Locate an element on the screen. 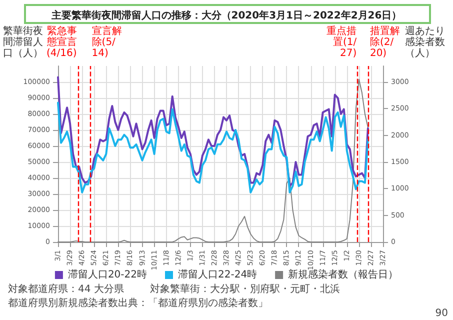 This screenshot has height=320, width=453. ref-line-label: 重点措置(1/27) is located at coordinates (342, 42).